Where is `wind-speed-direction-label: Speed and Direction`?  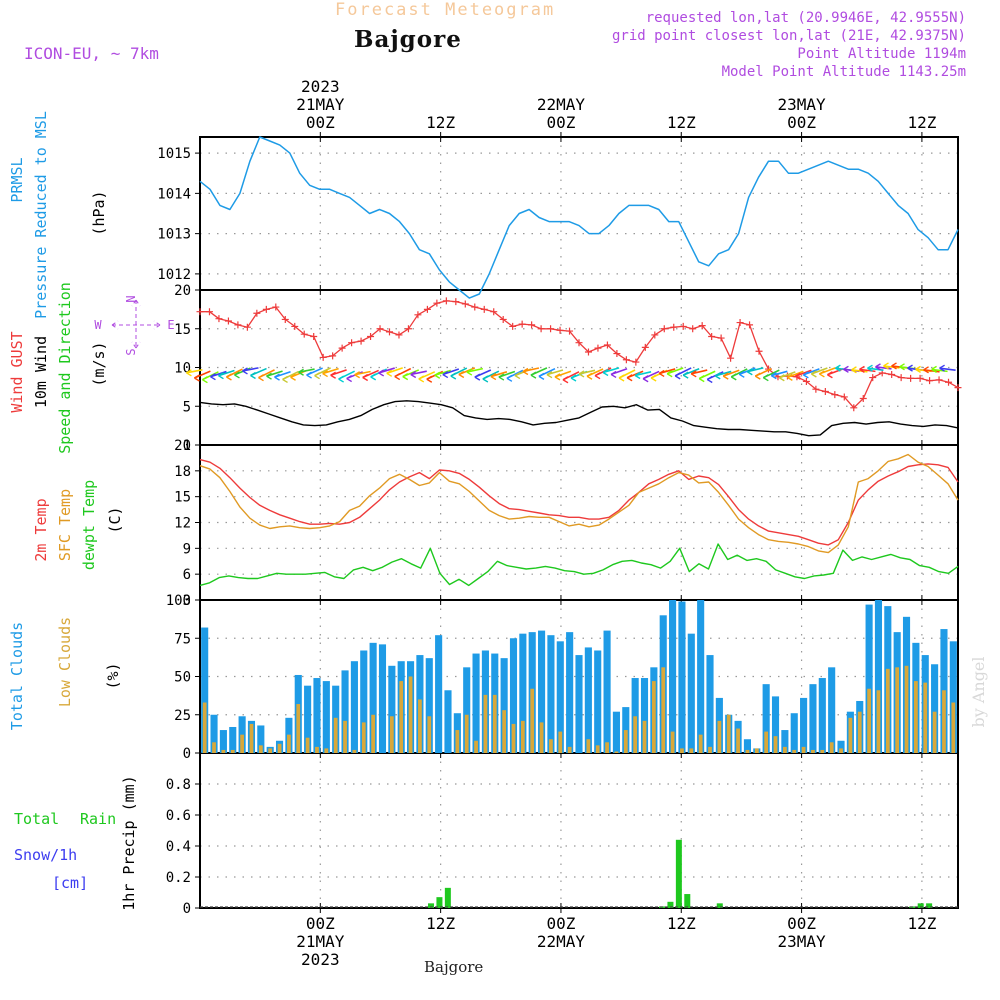 wind-speed-direction-label: Speed and Direction is located at coordinates (65, 368).